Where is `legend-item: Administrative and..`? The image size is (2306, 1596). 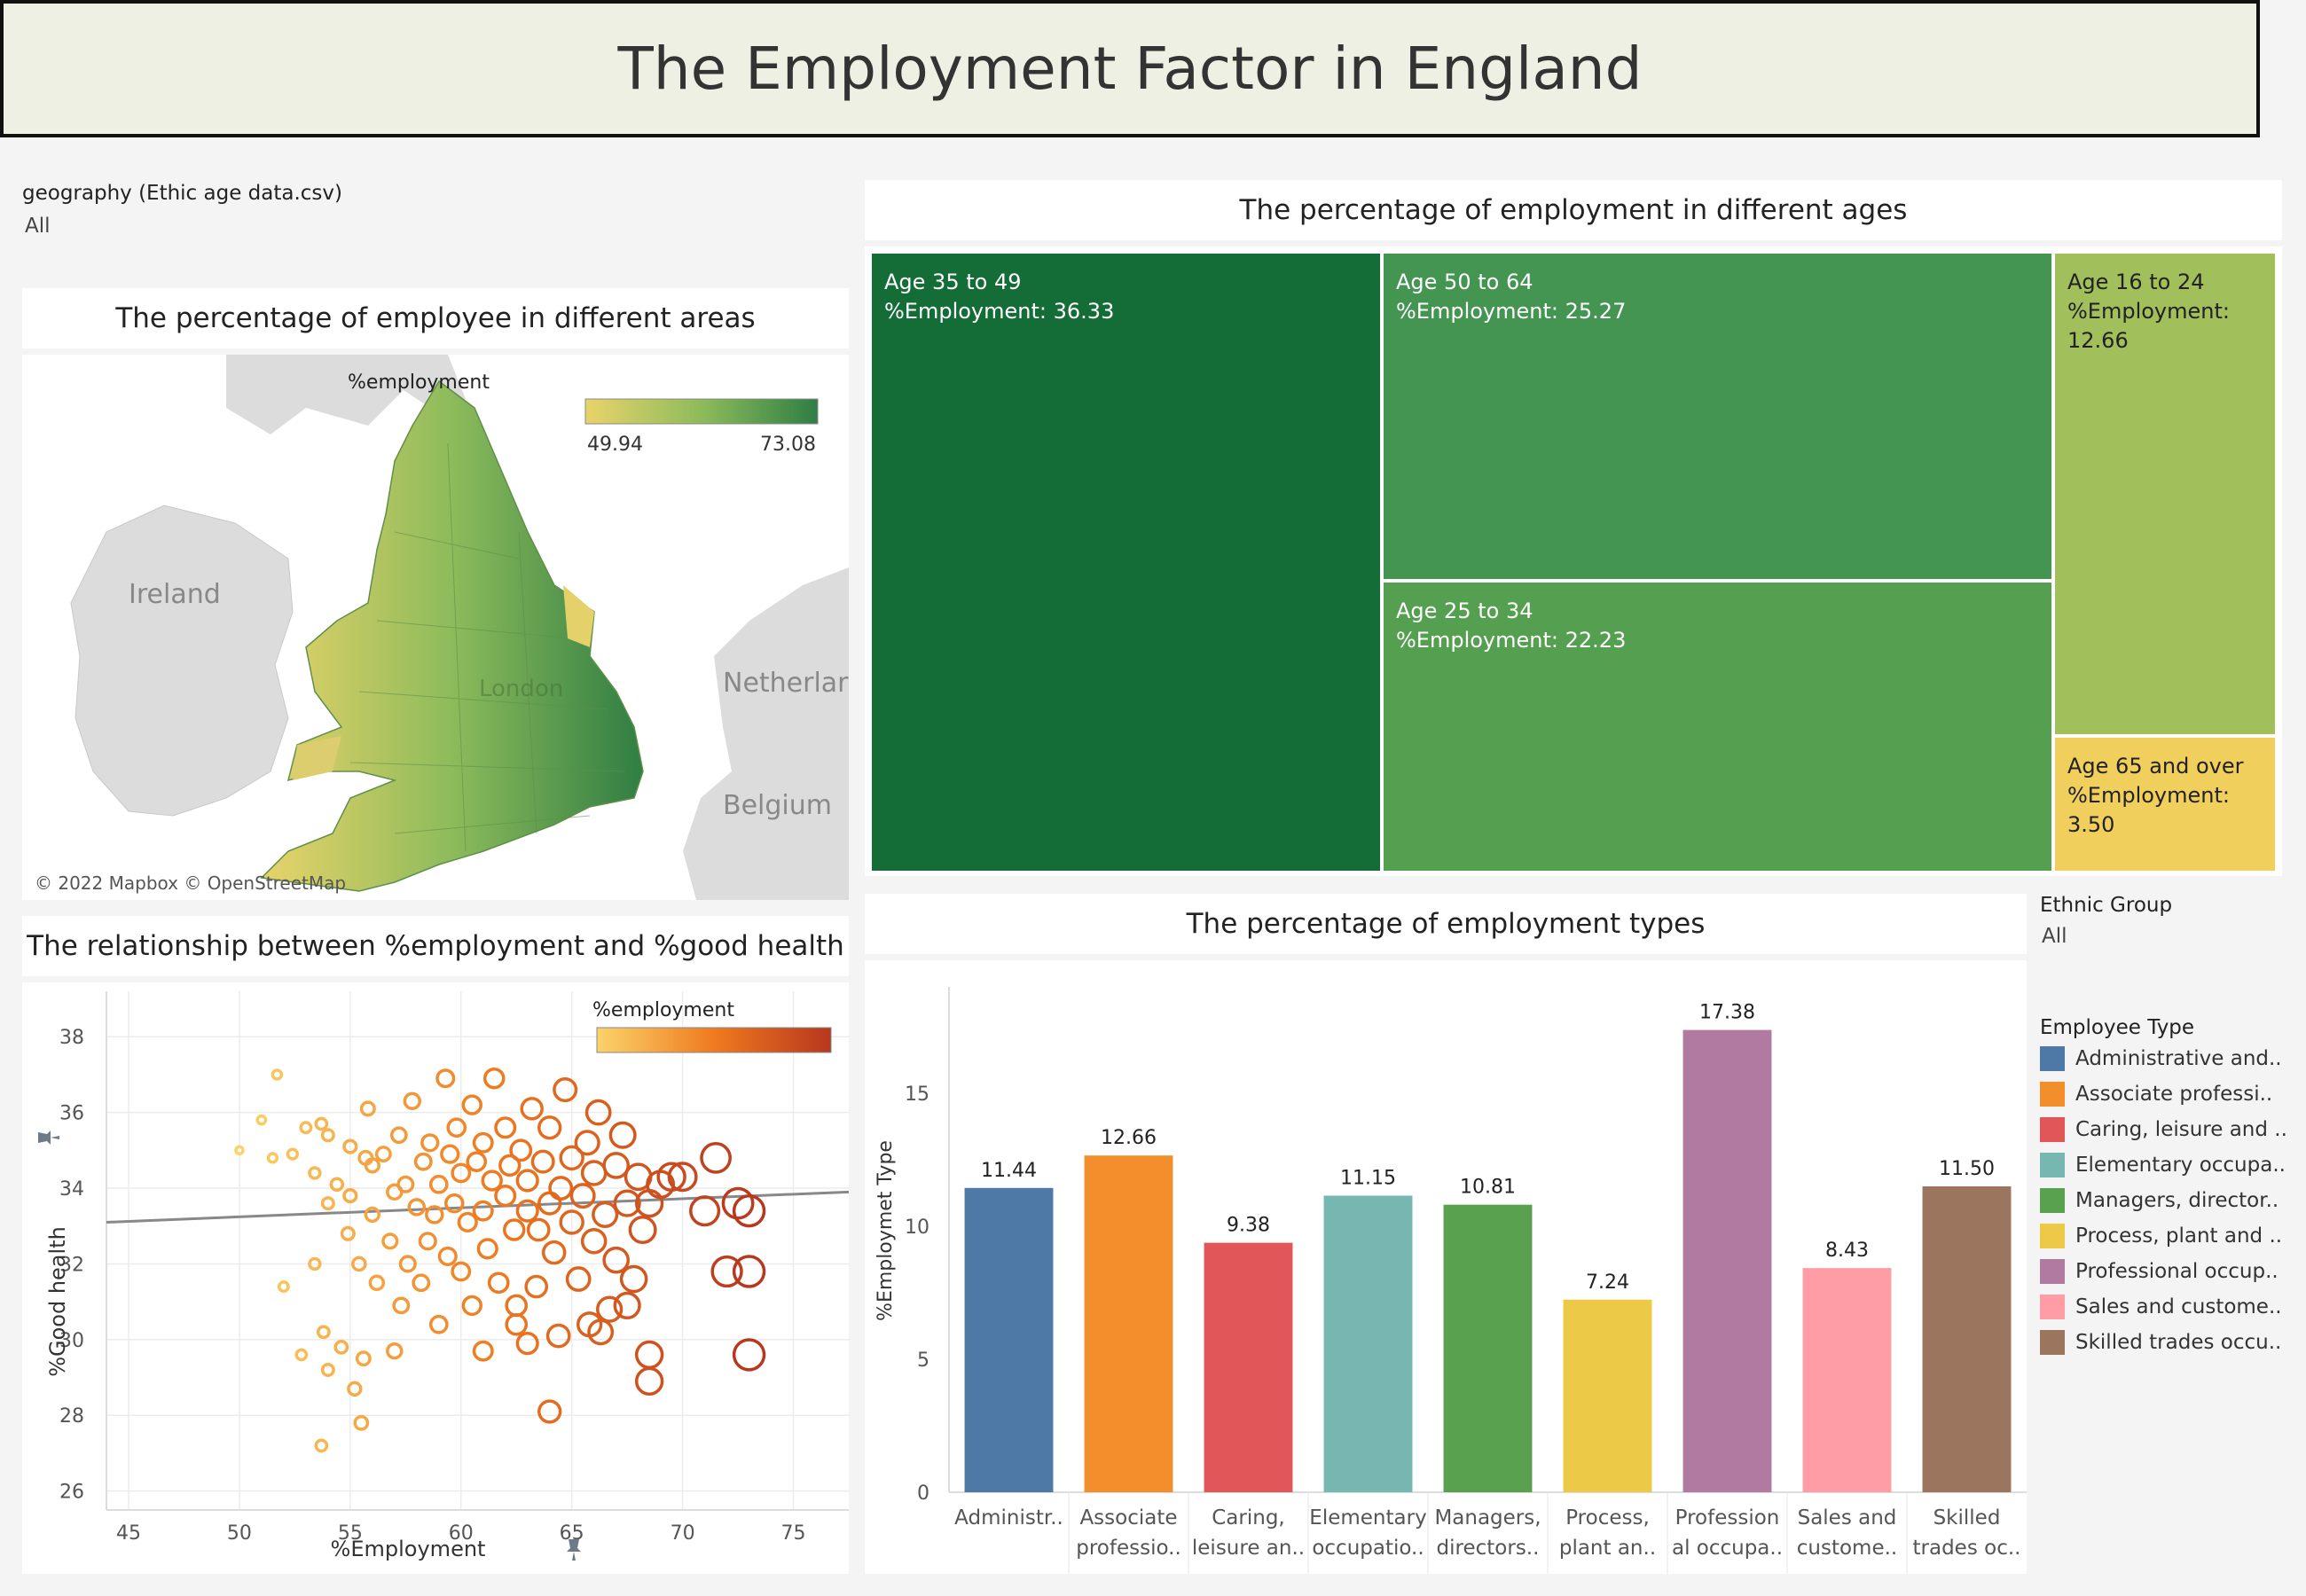
legend-item: Administrative and.. is located at coordinates (2161, 1058).